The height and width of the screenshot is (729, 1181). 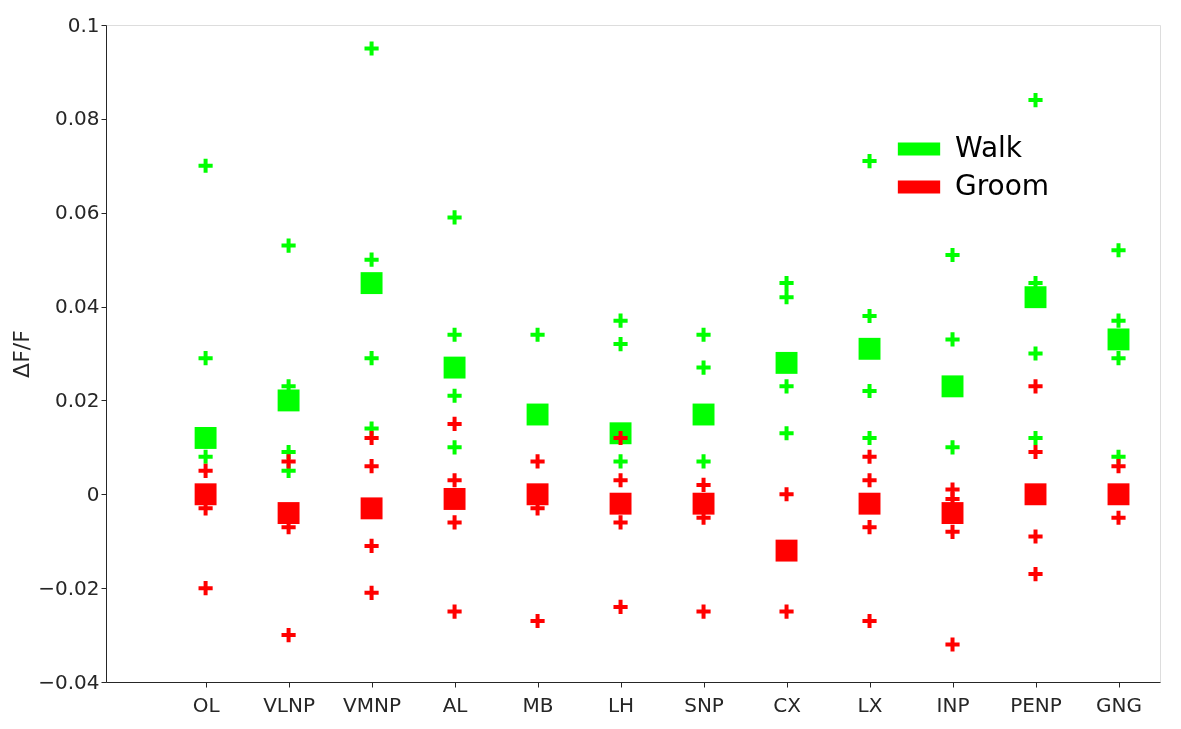 What do you see at coordinates (69, 681) in the screenshot?
I see `y-tick-label: −0.04` at bounding box center [69, 681].